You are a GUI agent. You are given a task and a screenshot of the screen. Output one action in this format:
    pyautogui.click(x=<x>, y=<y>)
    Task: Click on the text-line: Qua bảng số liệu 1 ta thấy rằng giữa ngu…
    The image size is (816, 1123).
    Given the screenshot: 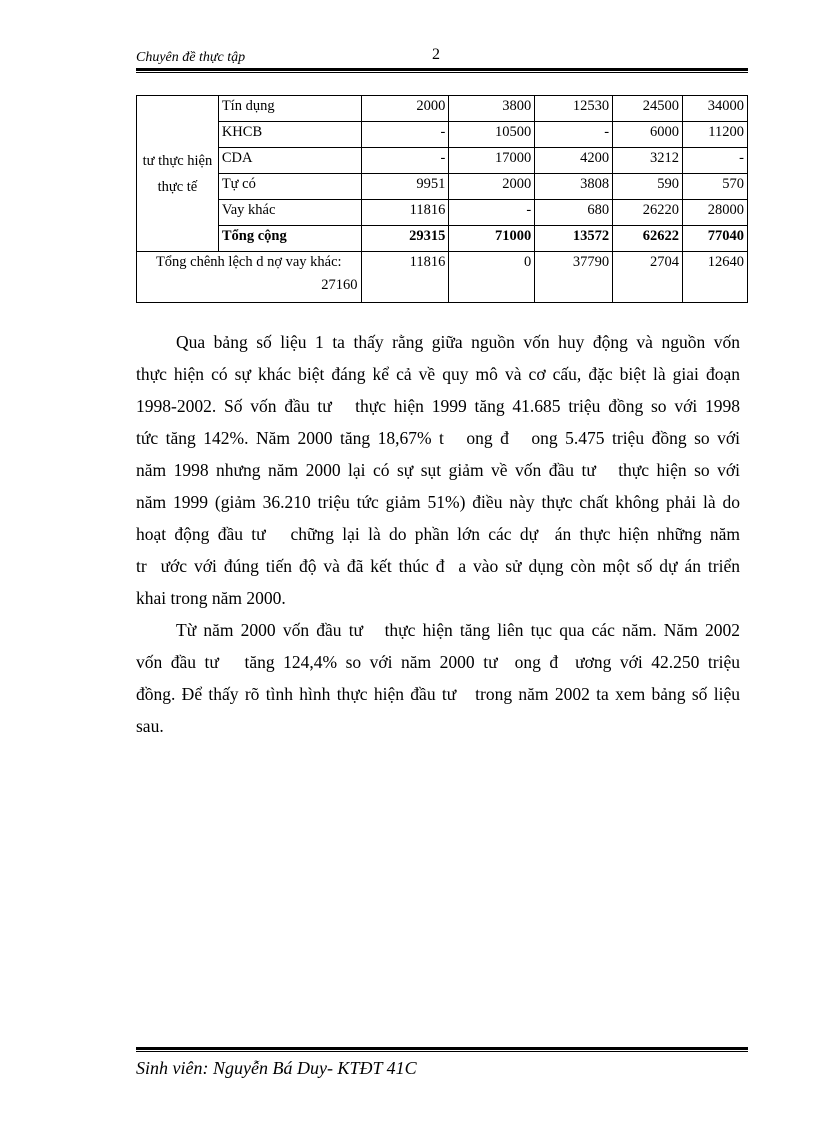 What is the action you would take?
    pyautogui.click(x=458, y=342)
    